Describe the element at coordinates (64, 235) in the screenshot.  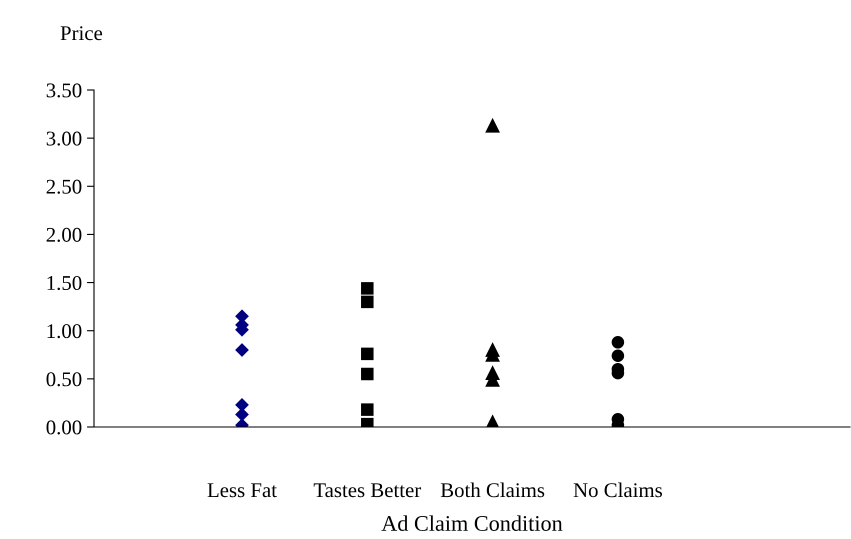
I see `y-tick-label: 2.00` at that location.